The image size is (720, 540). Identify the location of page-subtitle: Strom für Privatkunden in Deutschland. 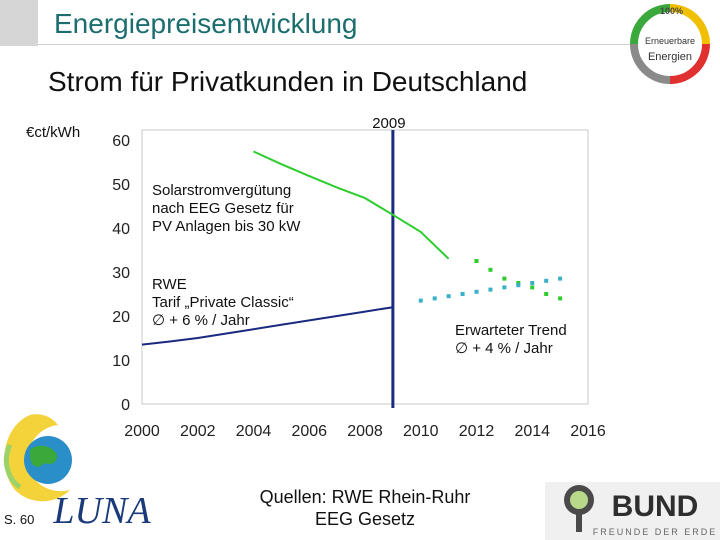
(288, 81).